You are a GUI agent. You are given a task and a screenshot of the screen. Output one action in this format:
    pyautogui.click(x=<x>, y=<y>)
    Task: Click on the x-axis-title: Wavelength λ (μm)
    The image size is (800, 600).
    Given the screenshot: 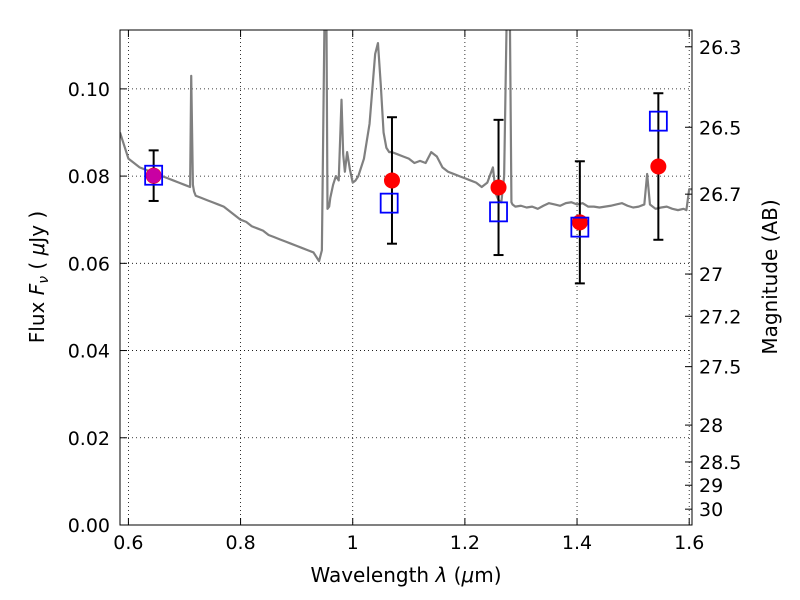 What is the action you would take?
    pyautogui.click(x=405, y=575)
    